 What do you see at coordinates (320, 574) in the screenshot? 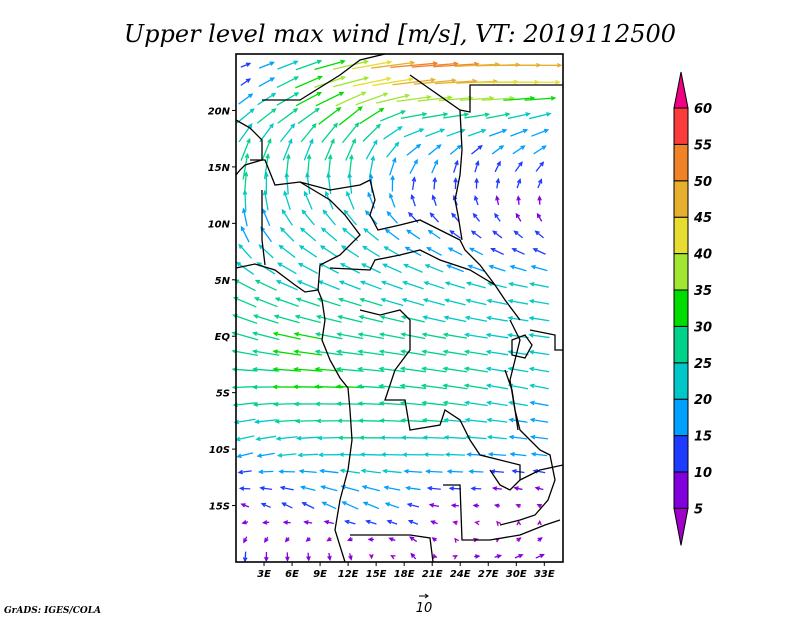
I see `lon-tick-label: 9E` at bounding box center [320, 574].